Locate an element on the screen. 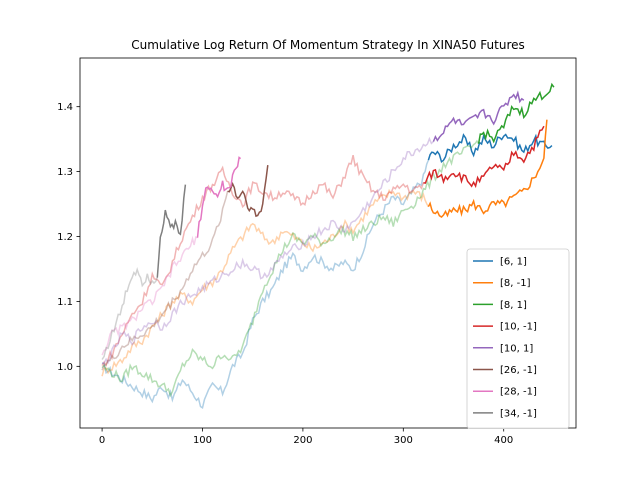  legend-label: [6, 1] is located at coordinates (513, 262).